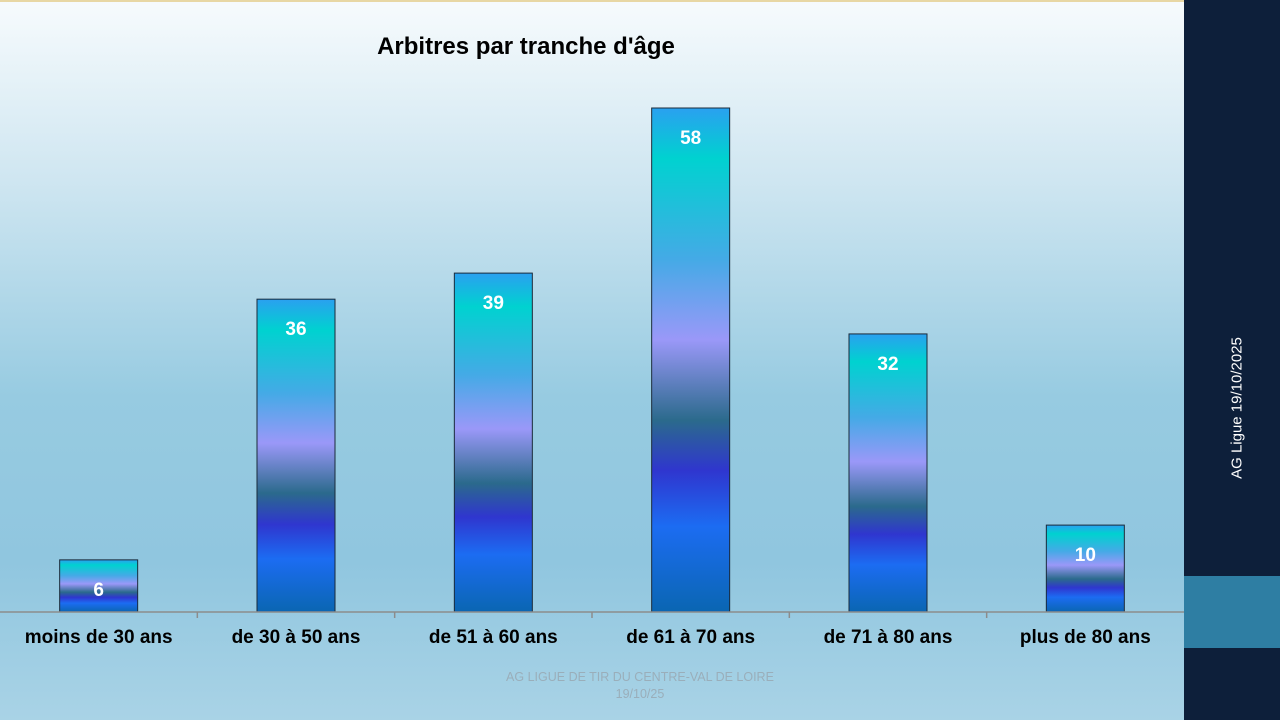 This screenshot has width=1280, height=720. Describe the element at coordinates (640, 694) in the screenshot. I see `footer-date: 19/10/25` at that location.